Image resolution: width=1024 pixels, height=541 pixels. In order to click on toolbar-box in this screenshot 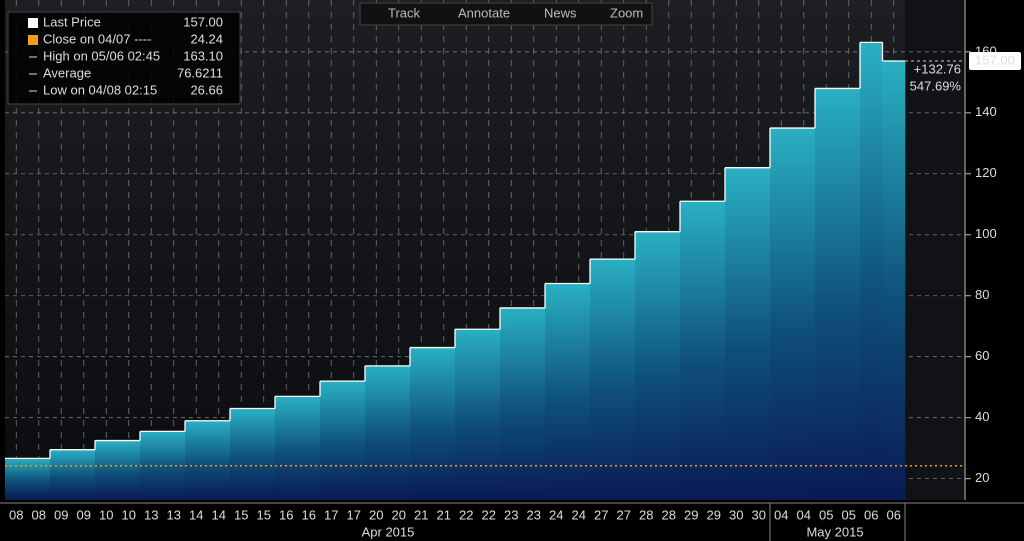, I will do `click(506, 14)`.